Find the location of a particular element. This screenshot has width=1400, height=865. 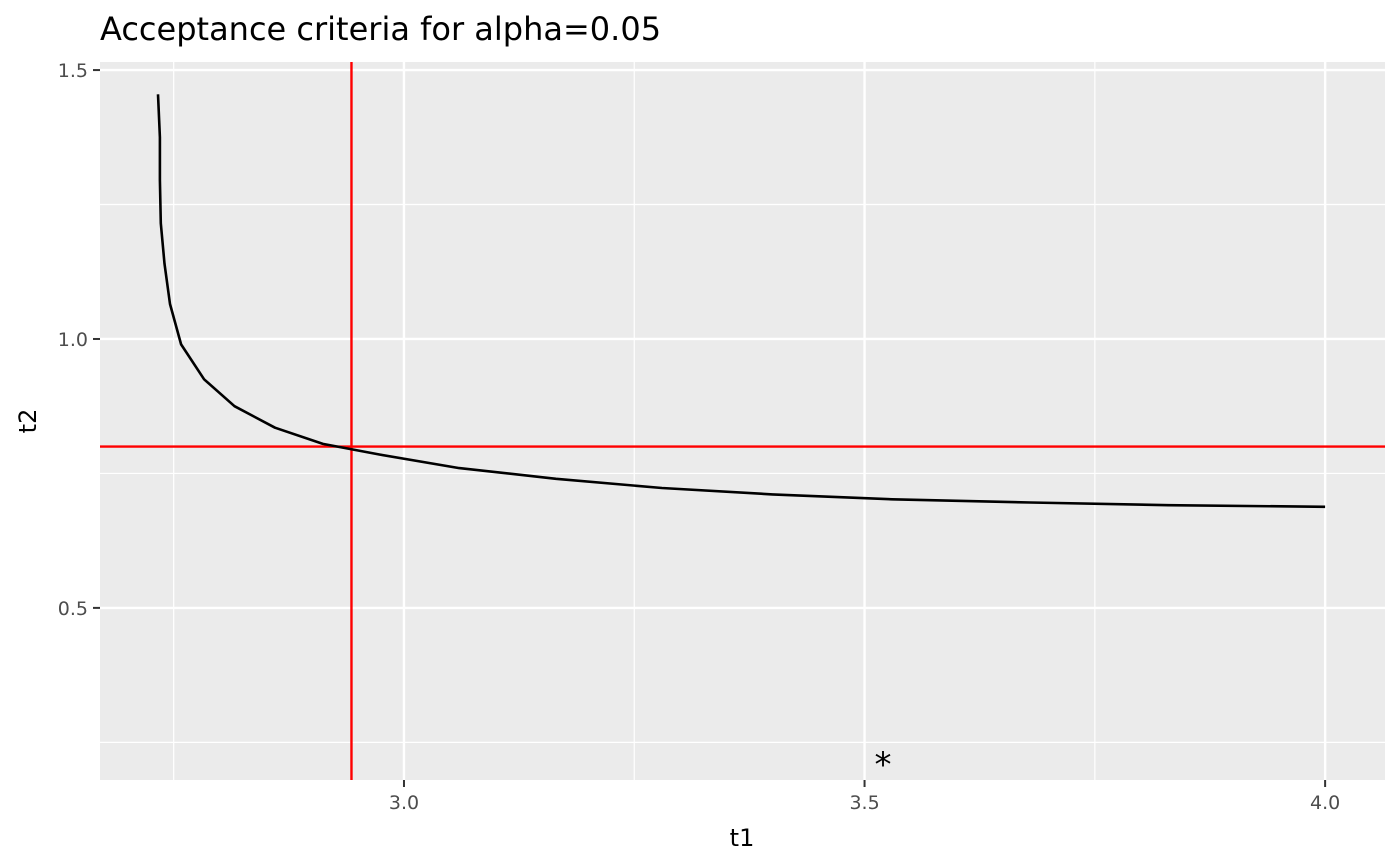

x-tick-label: 3.5 is located at coordinates (864, 803).